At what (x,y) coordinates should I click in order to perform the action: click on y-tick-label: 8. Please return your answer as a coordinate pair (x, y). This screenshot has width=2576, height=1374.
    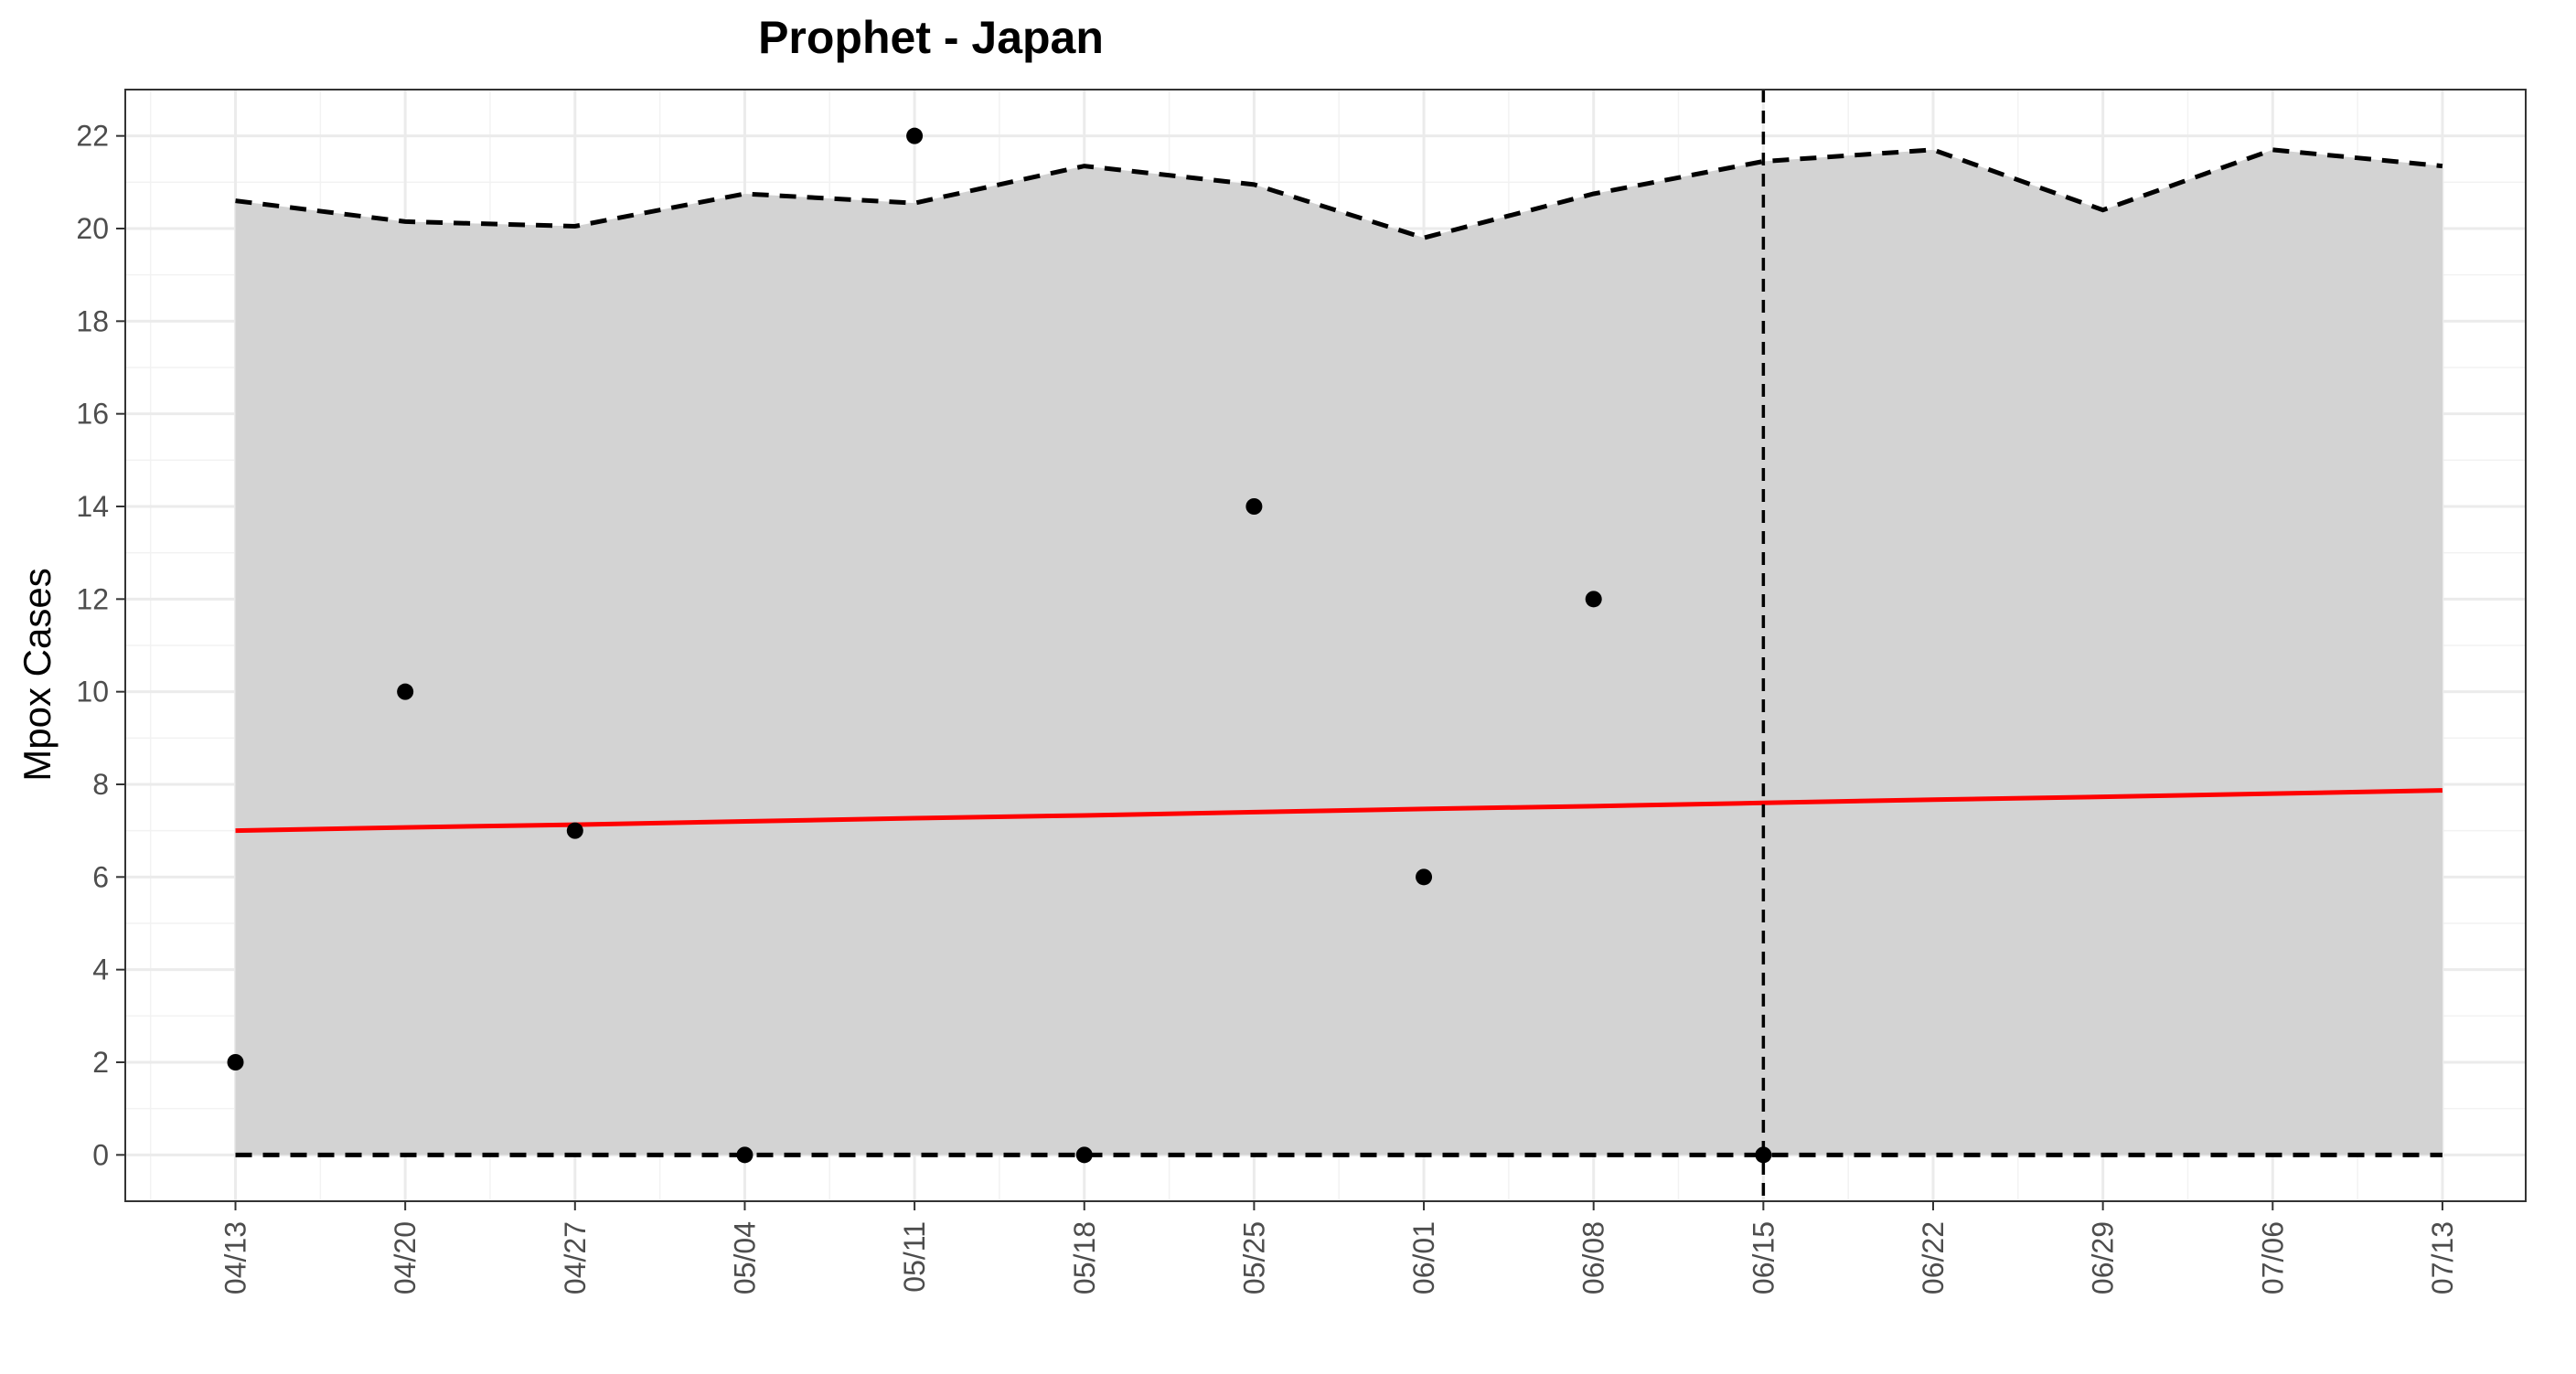
    Looking at the image, I should click on (100, 784).